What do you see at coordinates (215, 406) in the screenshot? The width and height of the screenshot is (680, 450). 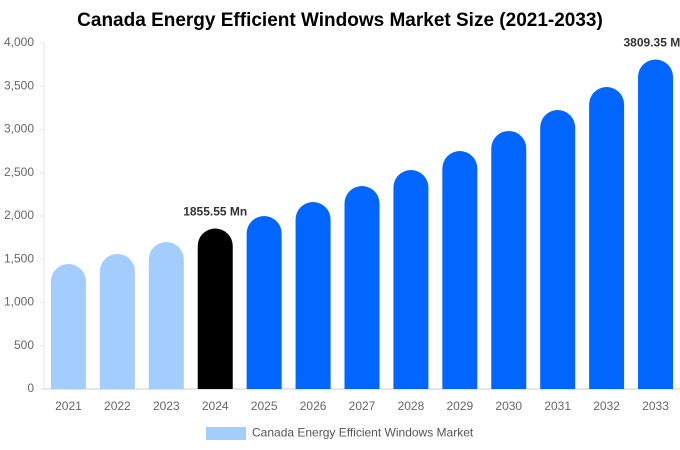 I see `x-tick-label: 2024` at bounding box center [215, 406].